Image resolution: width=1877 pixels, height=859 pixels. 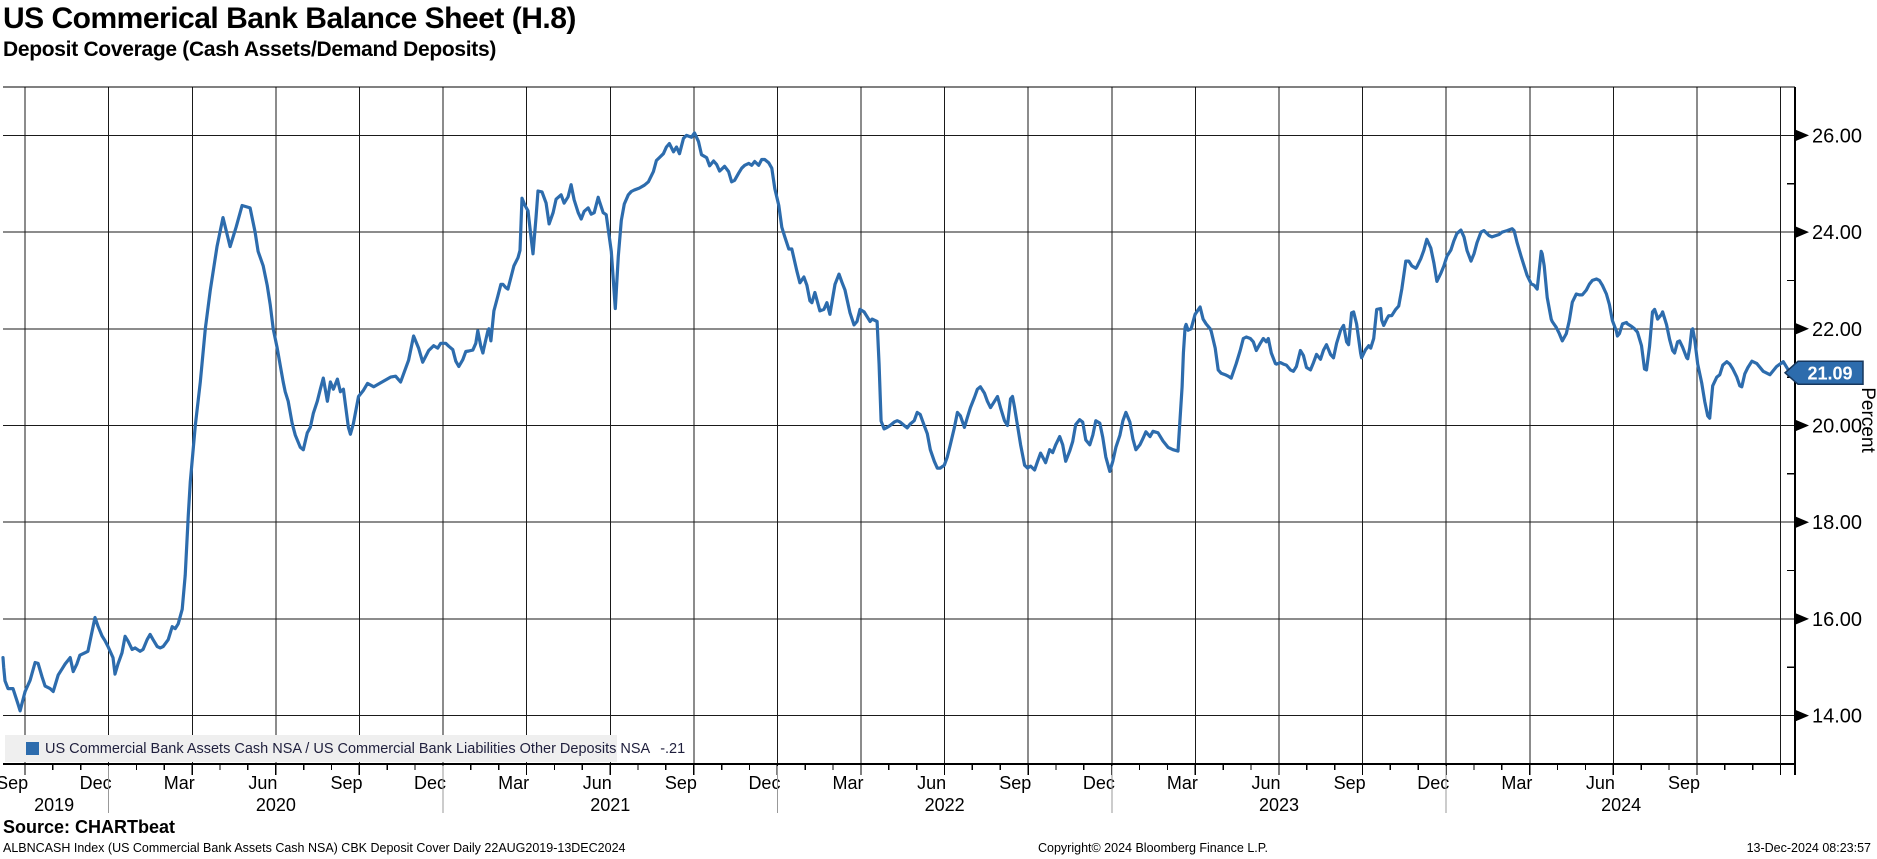 I want to click on svg-text: 18.00, so click(x=1837, y=523).